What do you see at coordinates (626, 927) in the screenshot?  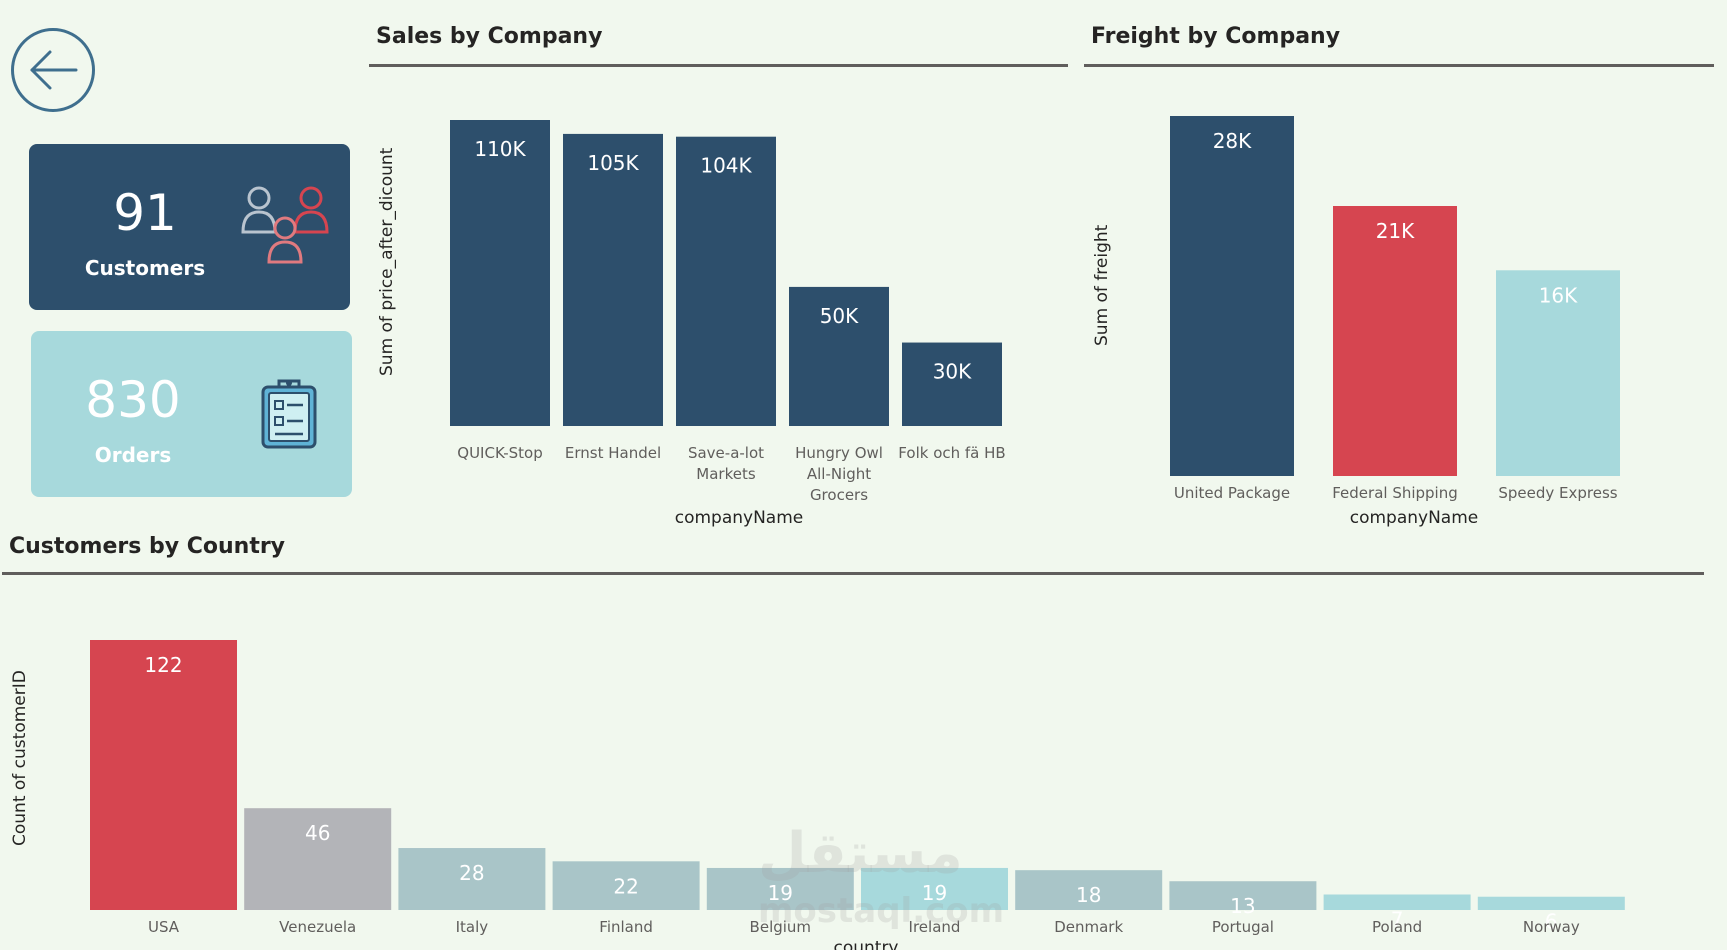 I see `category-label: Finland` at bounding box center [626, 927].